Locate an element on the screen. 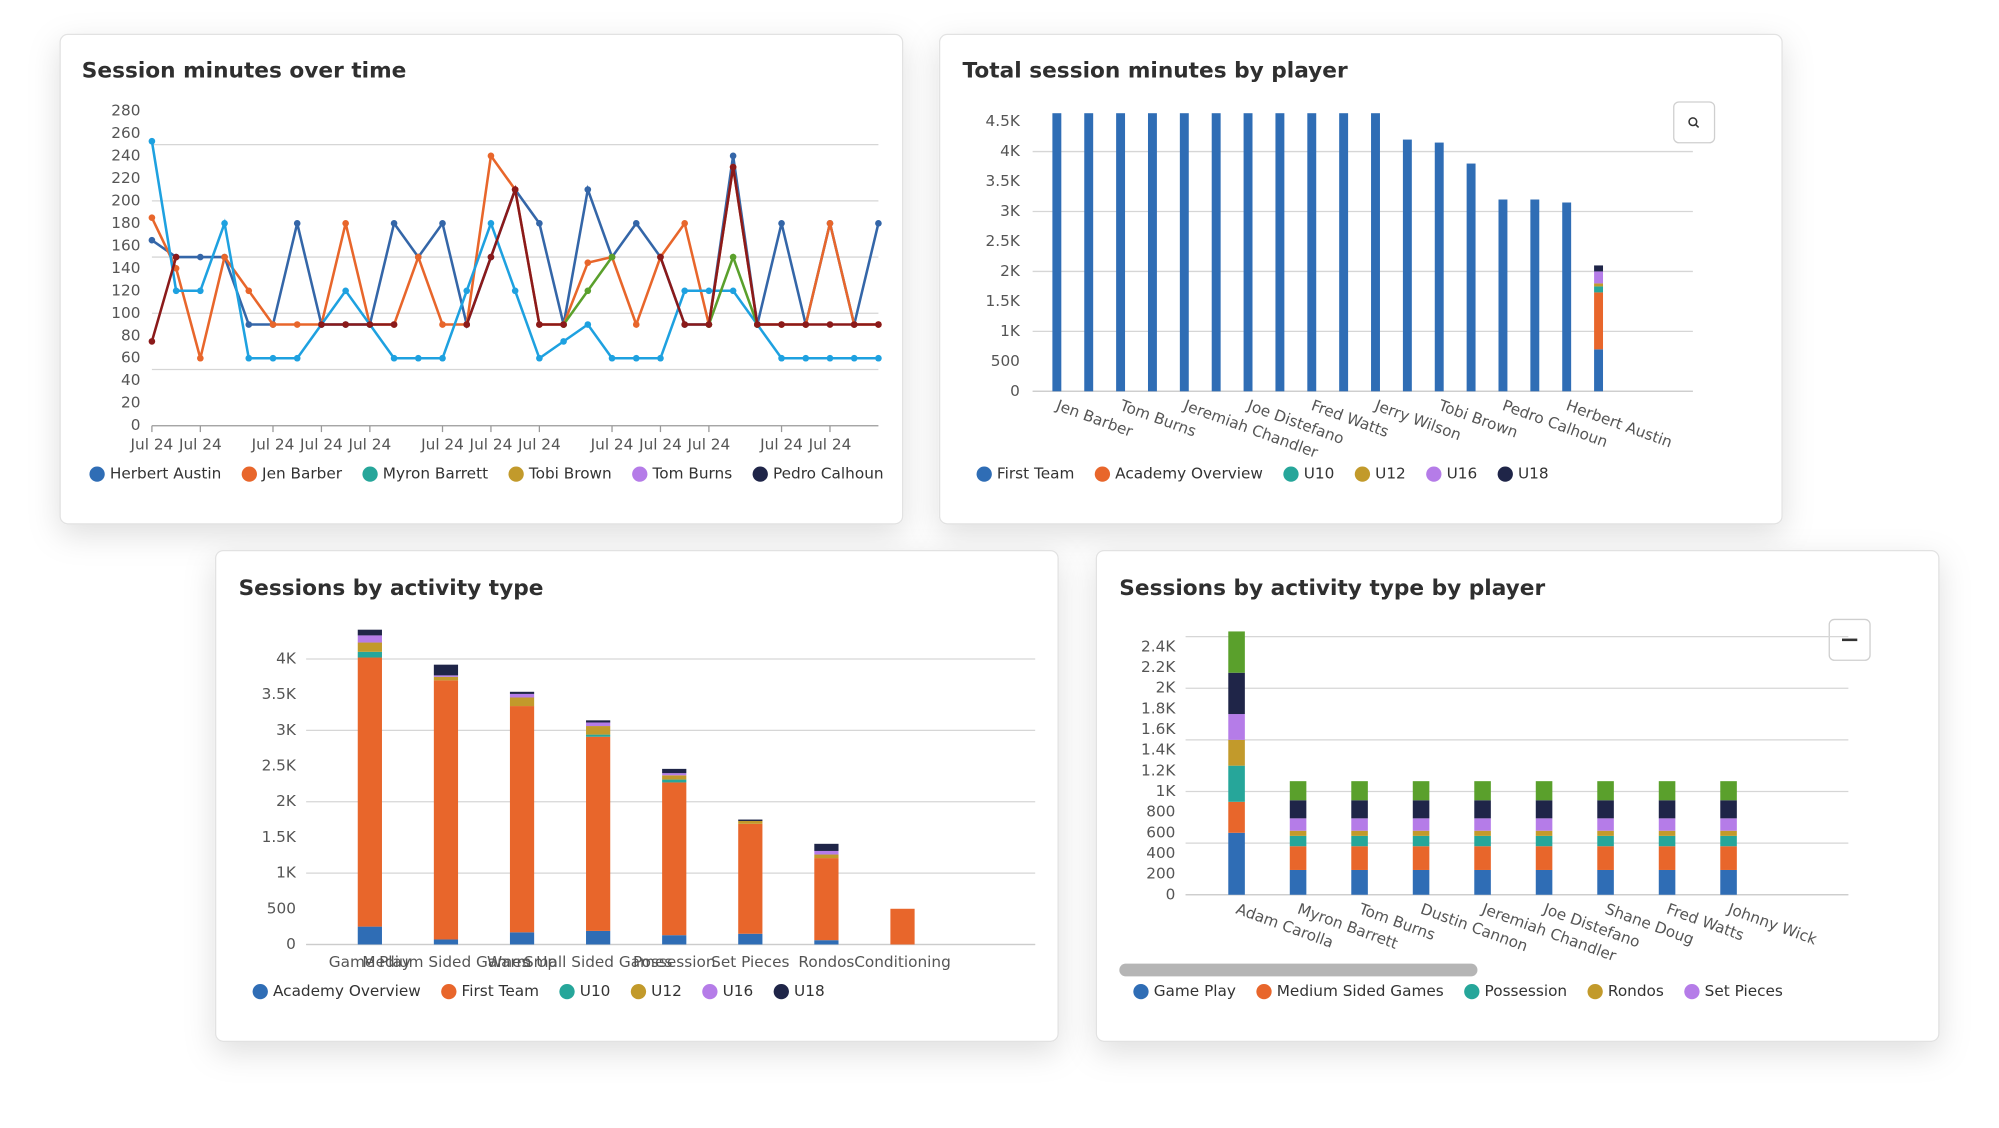 This screenshot has height=1128, width=1999. y-tick-label: 100 is located at coordinates (125, 313).